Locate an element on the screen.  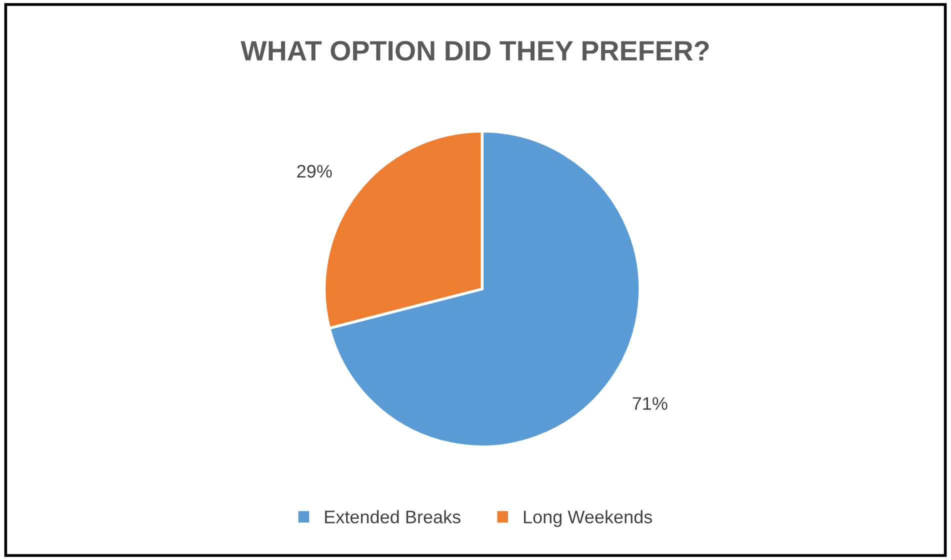
legend-label: Long Weekends is located at coordinates (588, 518).